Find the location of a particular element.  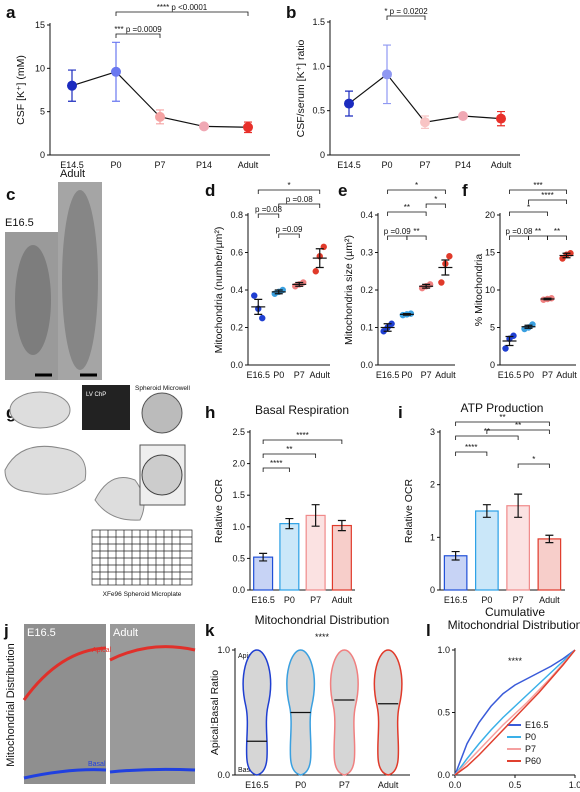

x-tick-label: 0.5 is located at coordinates (515, 785).